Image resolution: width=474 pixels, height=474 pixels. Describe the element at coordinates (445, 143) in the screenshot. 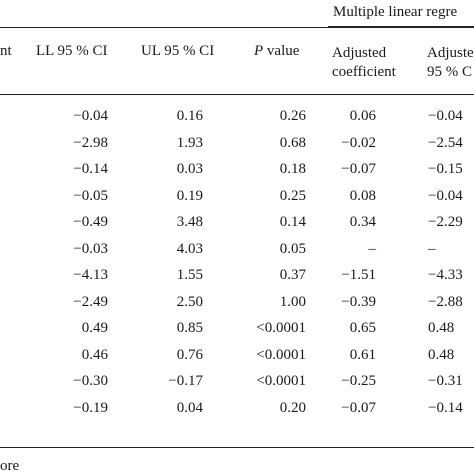

I see `cell-adj95: −2.54` at that location.